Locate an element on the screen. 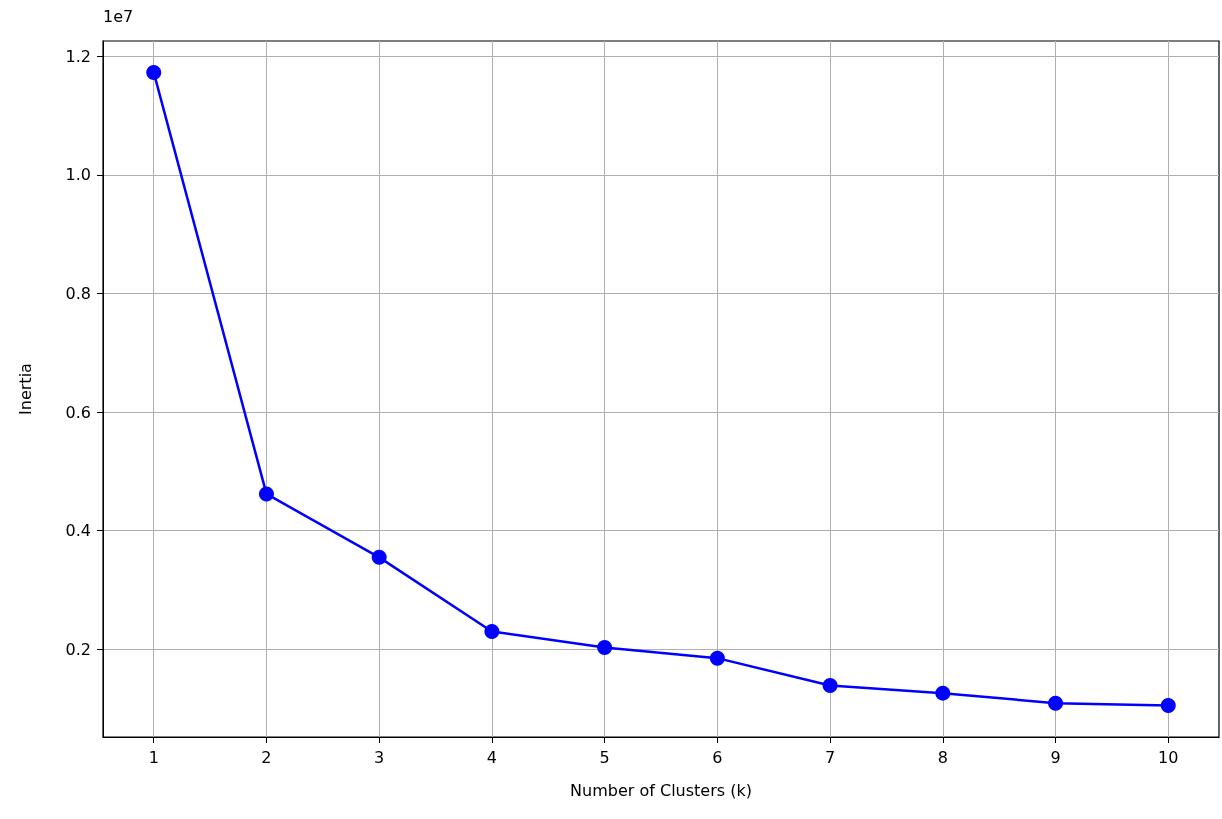 The height and width of the screenshot is (819, 1222). y-tick-label: 0.2 is located at coordinates (78, 649).